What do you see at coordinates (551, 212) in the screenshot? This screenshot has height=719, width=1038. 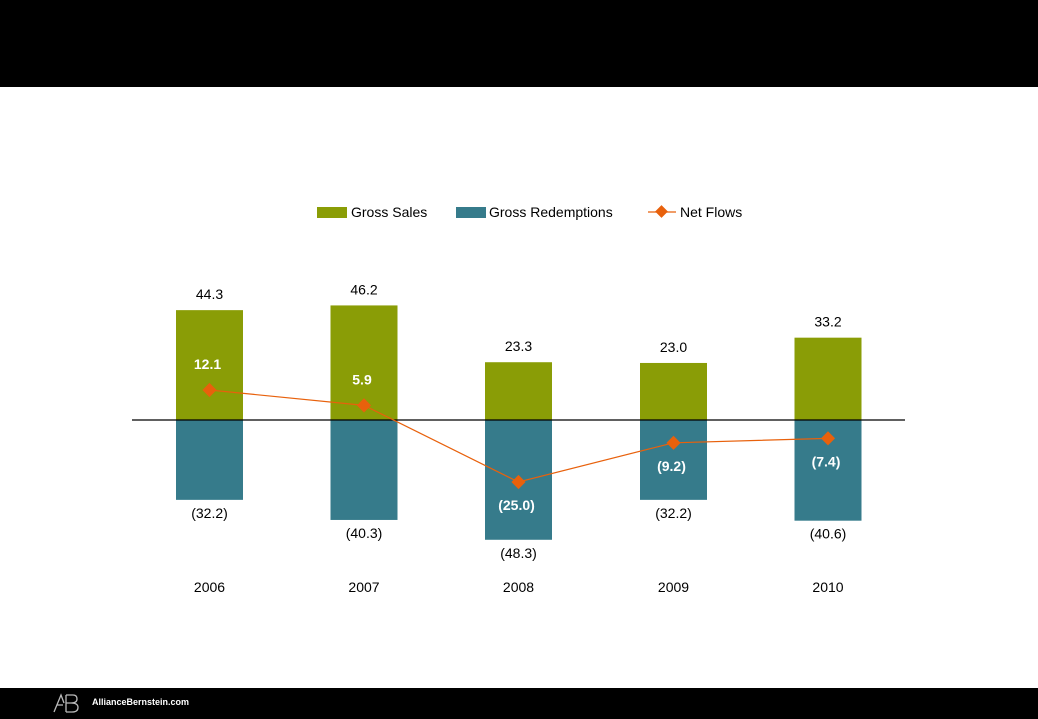 I see `legend-label-gross-redemptions: Gross Redemptions` at bounding box center [551, 212].